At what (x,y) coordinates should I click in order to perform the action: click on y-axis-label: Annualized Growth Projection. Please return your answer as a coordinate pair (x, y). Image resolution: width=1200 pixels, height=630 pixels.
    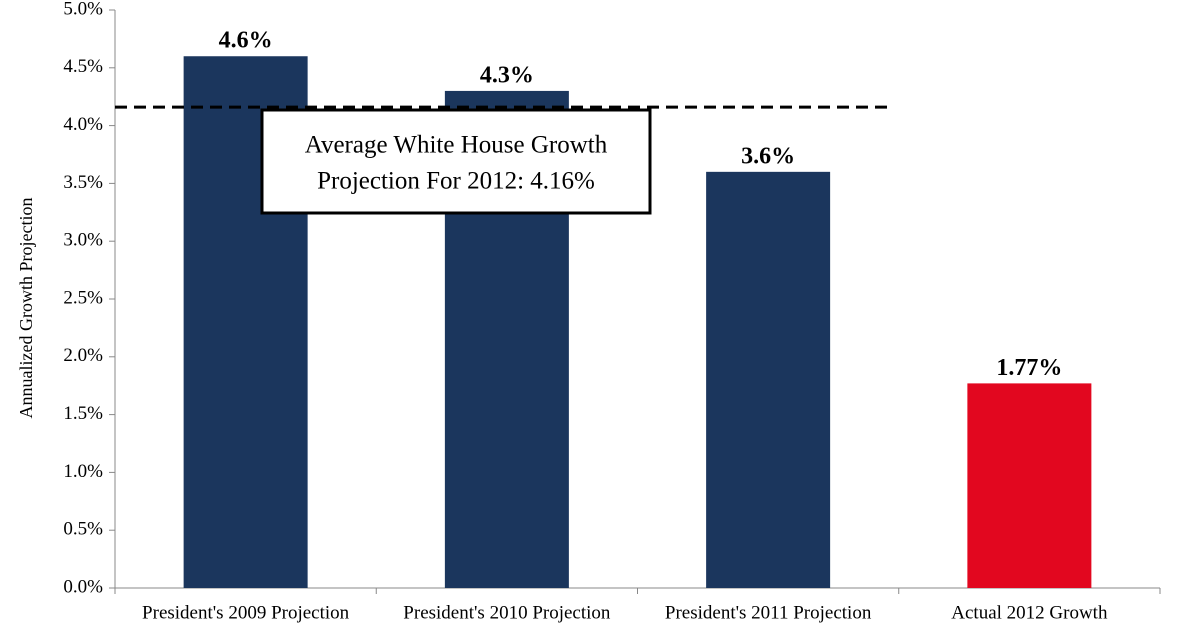
    Looking at the image, I should click on (26, 308).